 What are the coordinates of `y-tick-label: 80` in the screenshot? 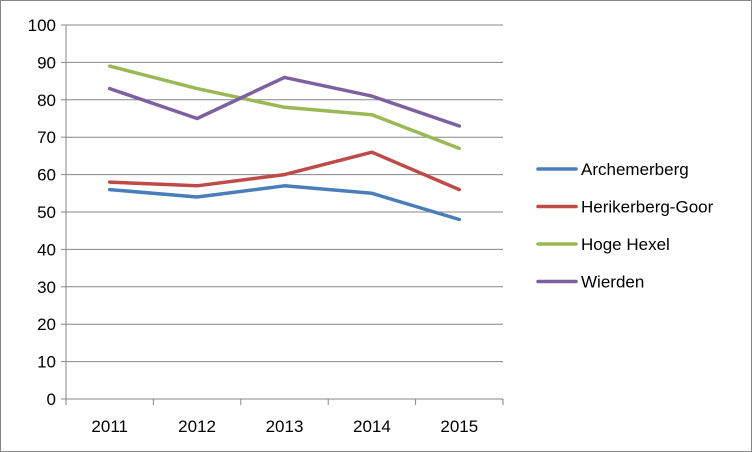 It's located at (46, 100).